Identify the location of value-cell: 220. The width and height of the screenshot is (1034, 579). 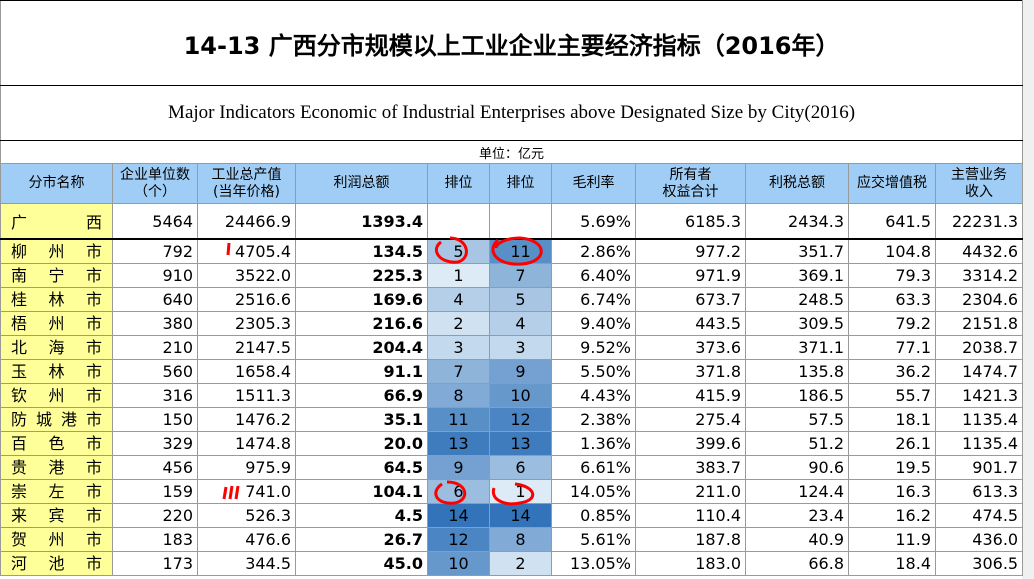
(155, 515).